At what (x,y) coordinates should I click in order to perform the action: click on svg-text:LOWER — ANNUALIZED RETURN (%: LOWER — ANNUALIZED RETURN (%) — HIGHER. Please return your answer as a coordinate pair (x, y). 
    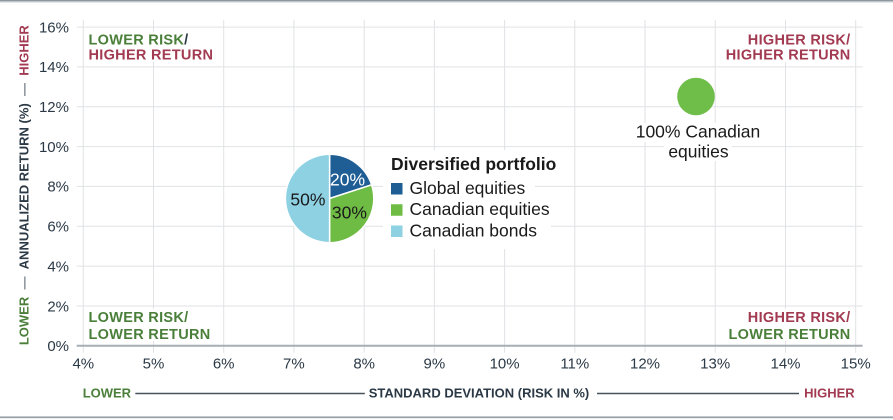
    Looking at the image, I should click on (24, 185).